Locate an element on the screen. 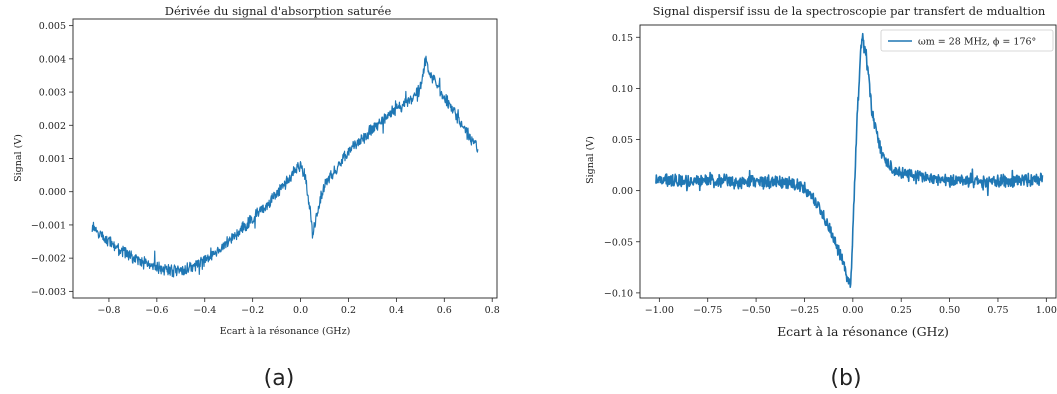 This screenshot has height=394, width=1057. chart-a-xtick-label: 0.6 is located at coordinates (444, 310).